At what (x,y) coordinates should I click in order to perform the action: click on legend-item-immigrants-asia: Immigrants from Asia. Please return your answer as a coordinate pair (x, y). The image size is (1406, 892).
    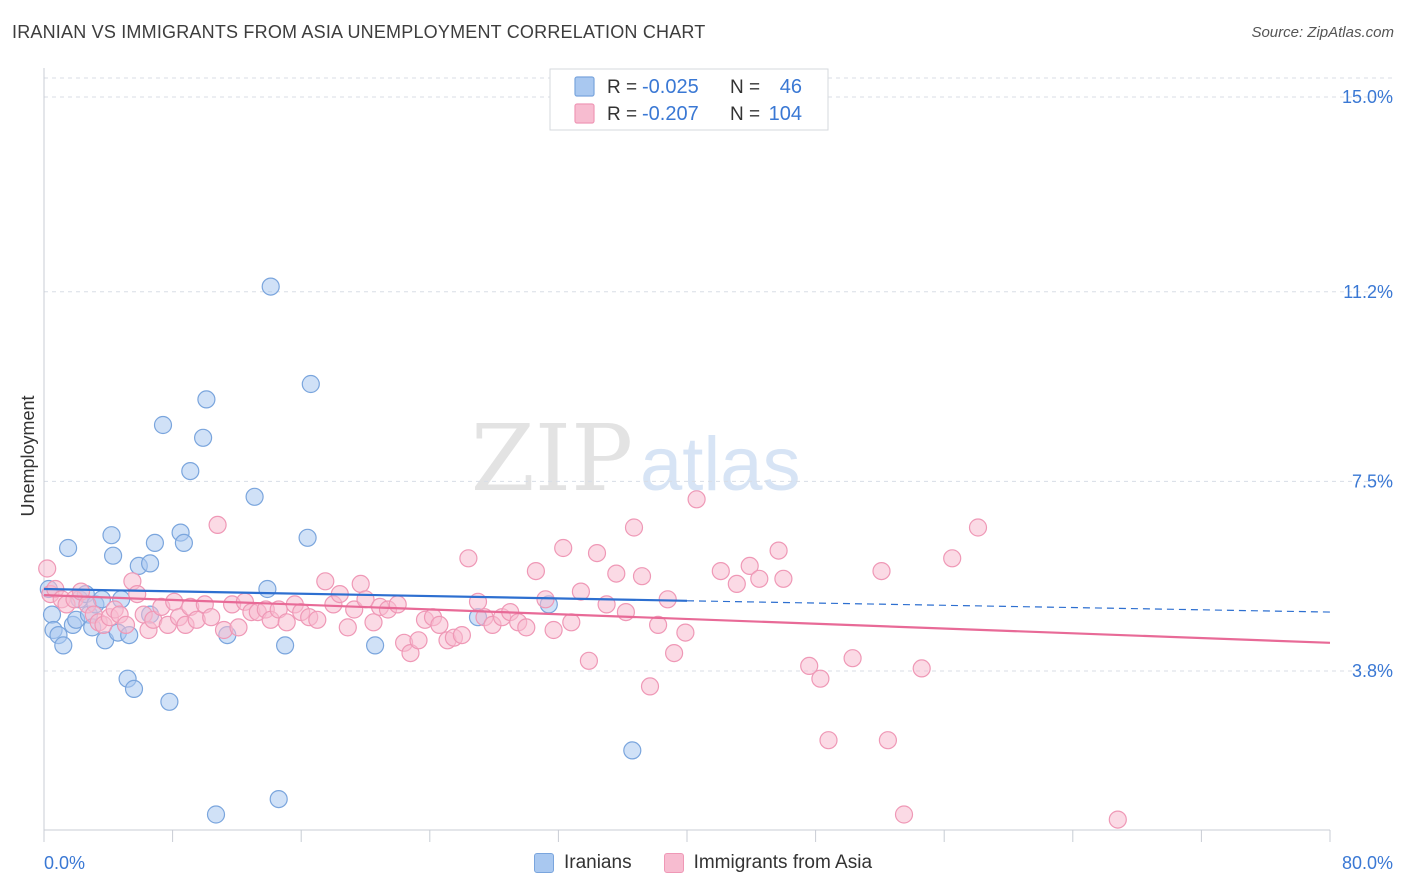
    Looking at the image, I should click on (767, 863).